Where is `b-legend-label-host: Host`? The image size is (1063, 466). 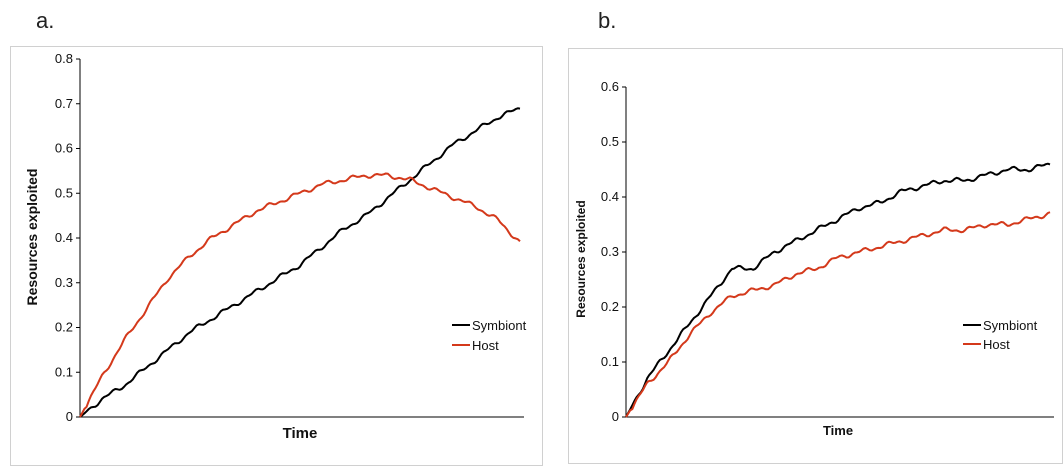
b-legend-label-host: Host is located at coordinates (996, 344).